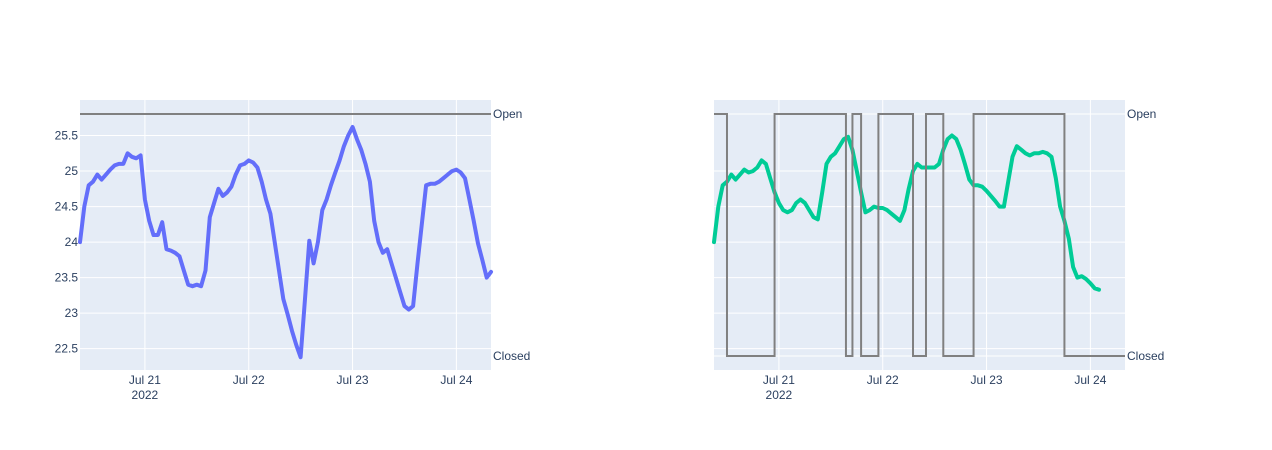 The width and height of the screenshot is (1272, 450). I want to click on temperature-line, so click(906, 212).